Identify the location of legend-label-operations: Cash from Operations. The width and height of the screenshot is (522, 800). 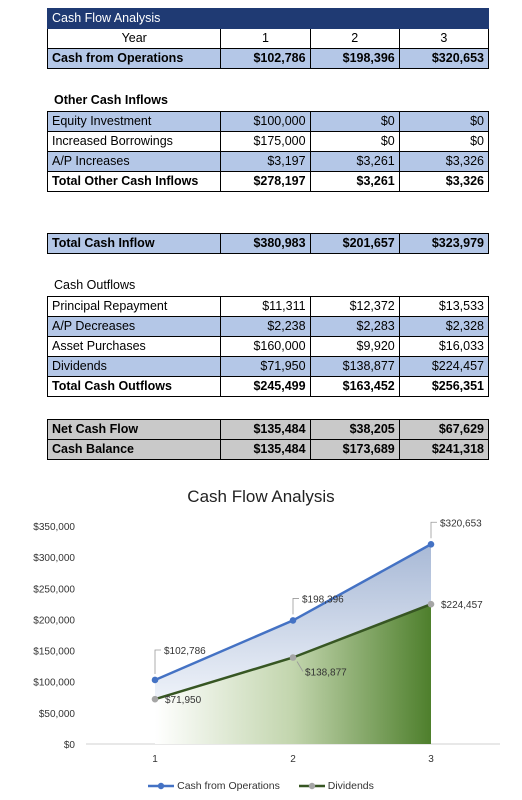
(228, 786).